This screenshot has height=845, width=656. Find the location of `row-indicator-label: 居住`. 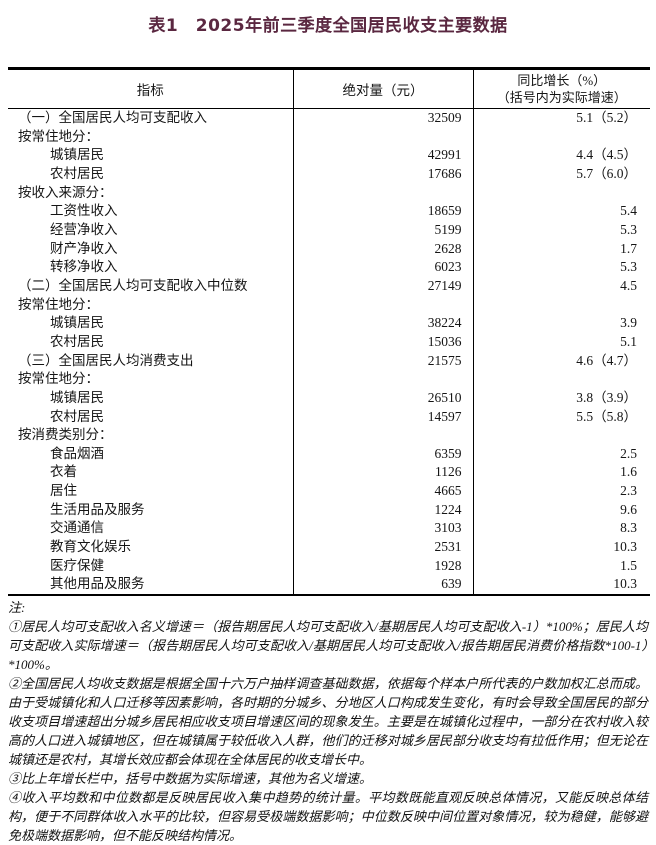

row-indicator-label: 居住 is located at coordinates (63, 491).